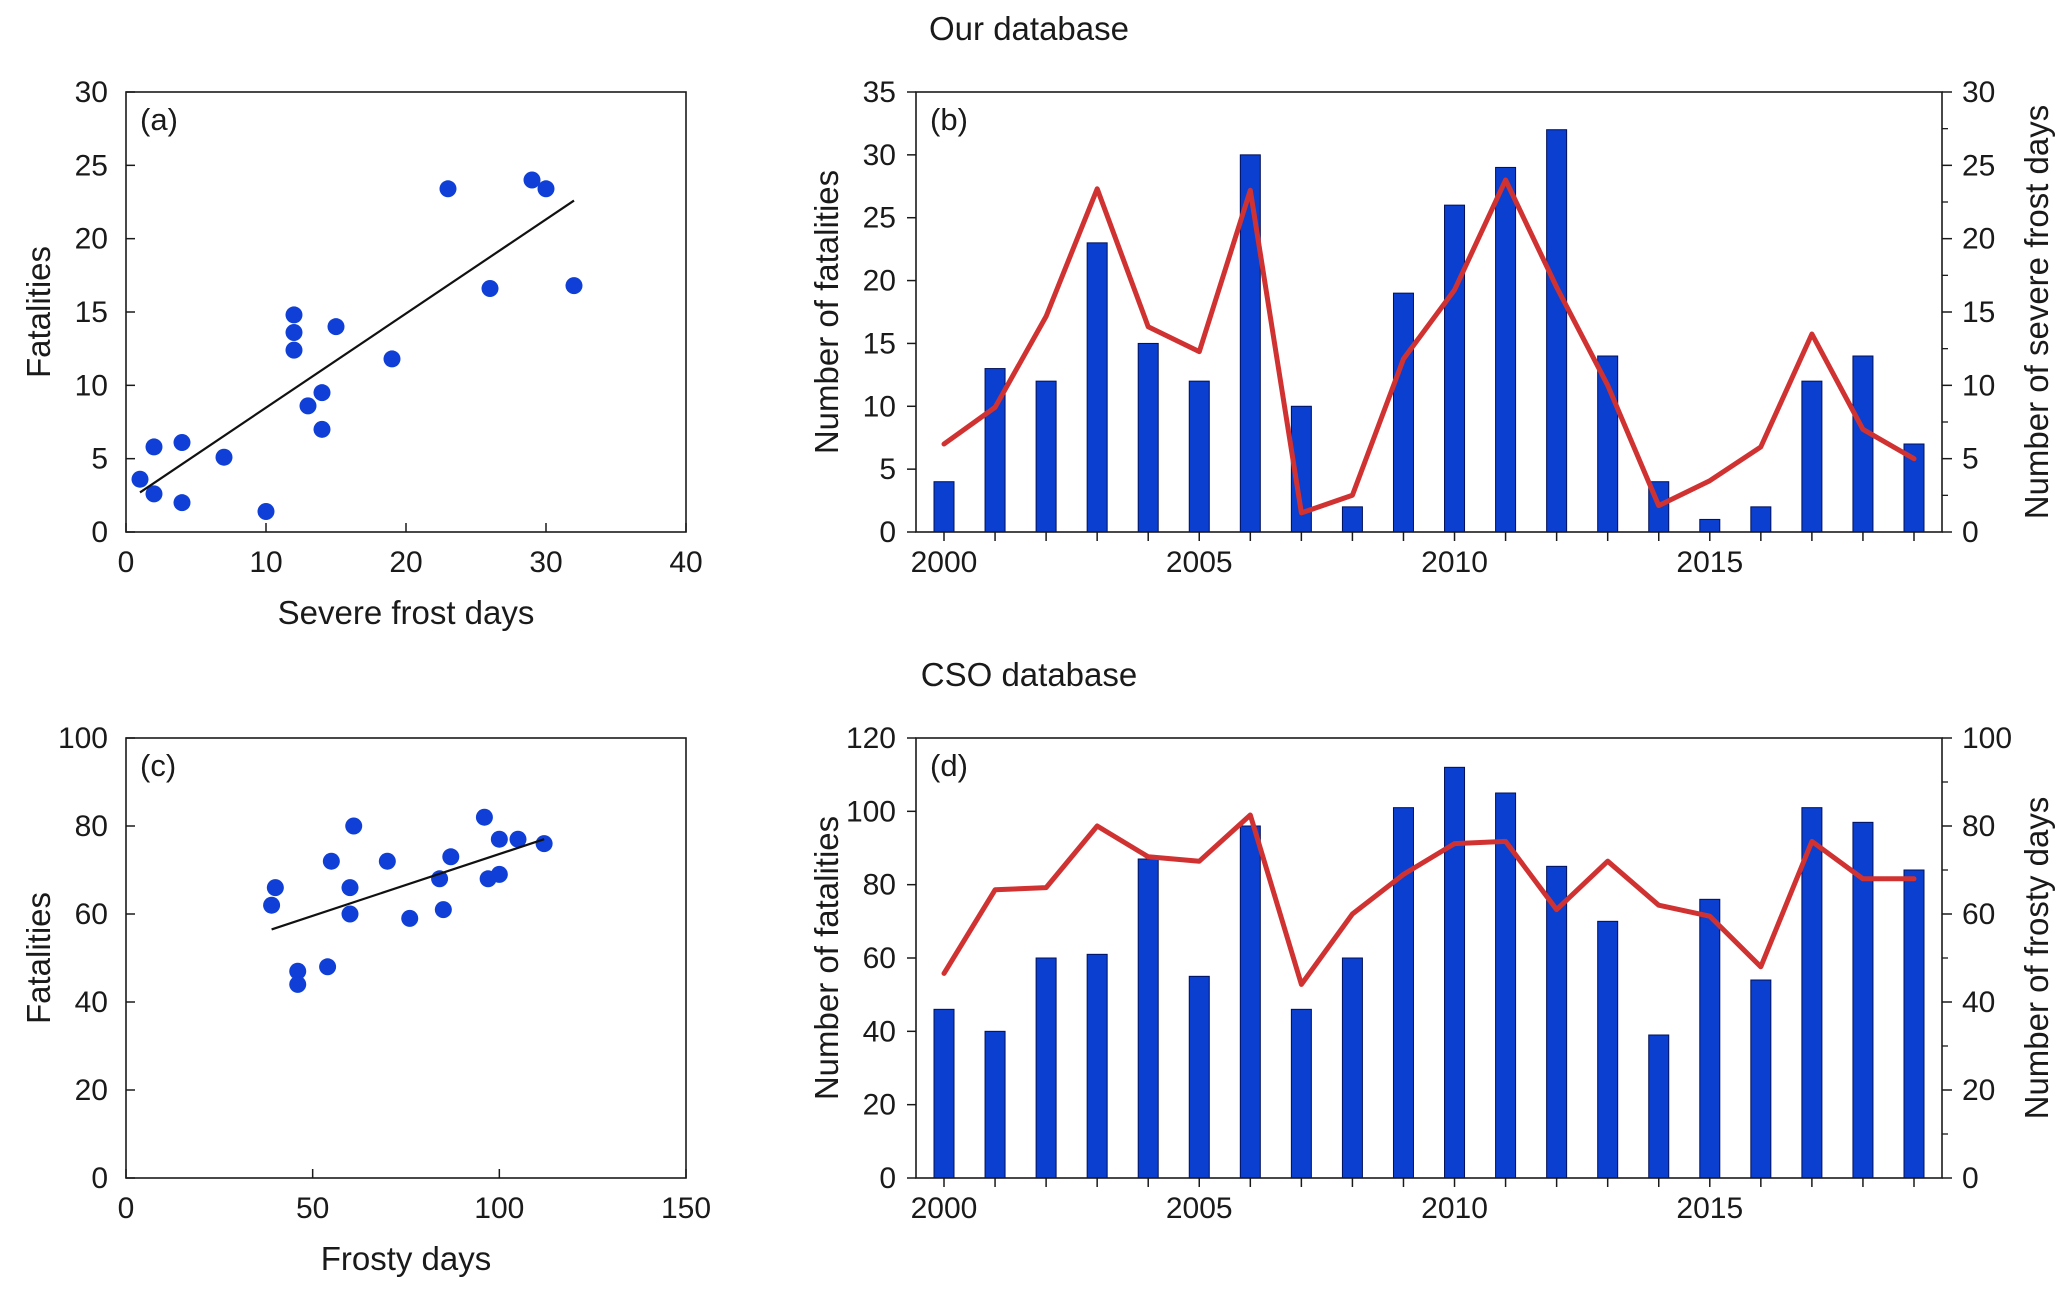  What do you see at coordinates (1978, 385) in the screenshot?
I see `y-right-tick-label: 10` at bounding box center [1978, 385].